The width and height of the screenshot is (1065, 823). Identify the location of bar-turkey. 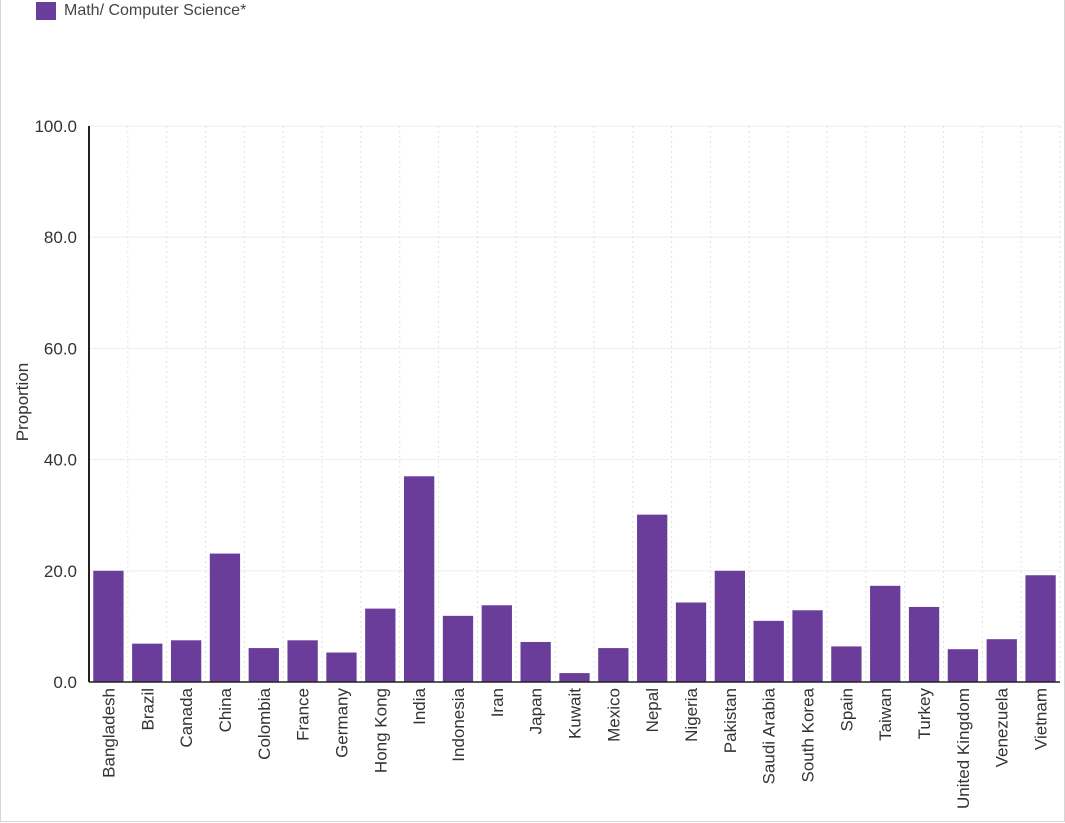
(924, 644).